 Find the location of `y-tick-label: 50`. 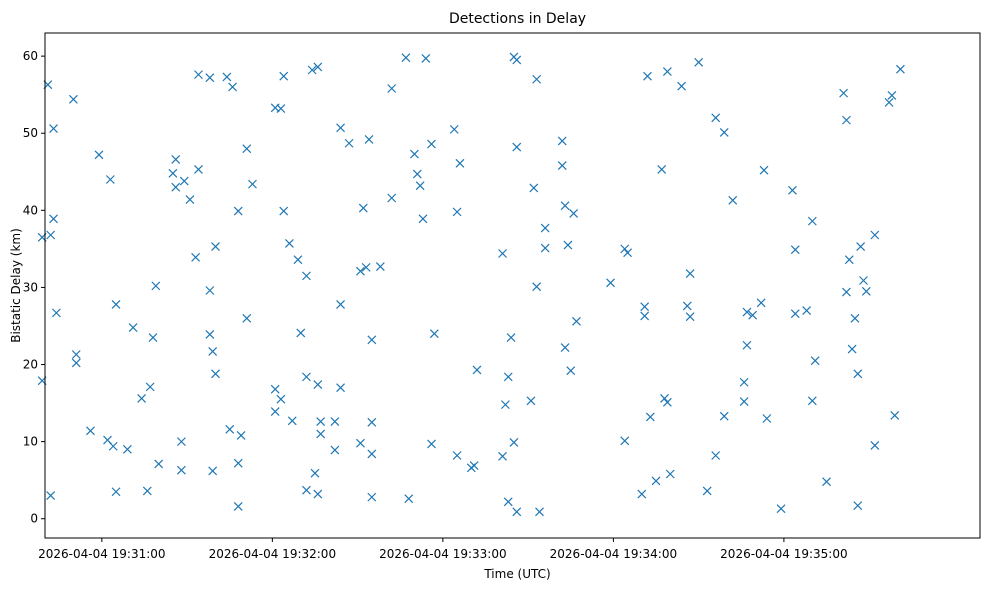

y-tick-label: 50 is located at coordinates (30, 133).